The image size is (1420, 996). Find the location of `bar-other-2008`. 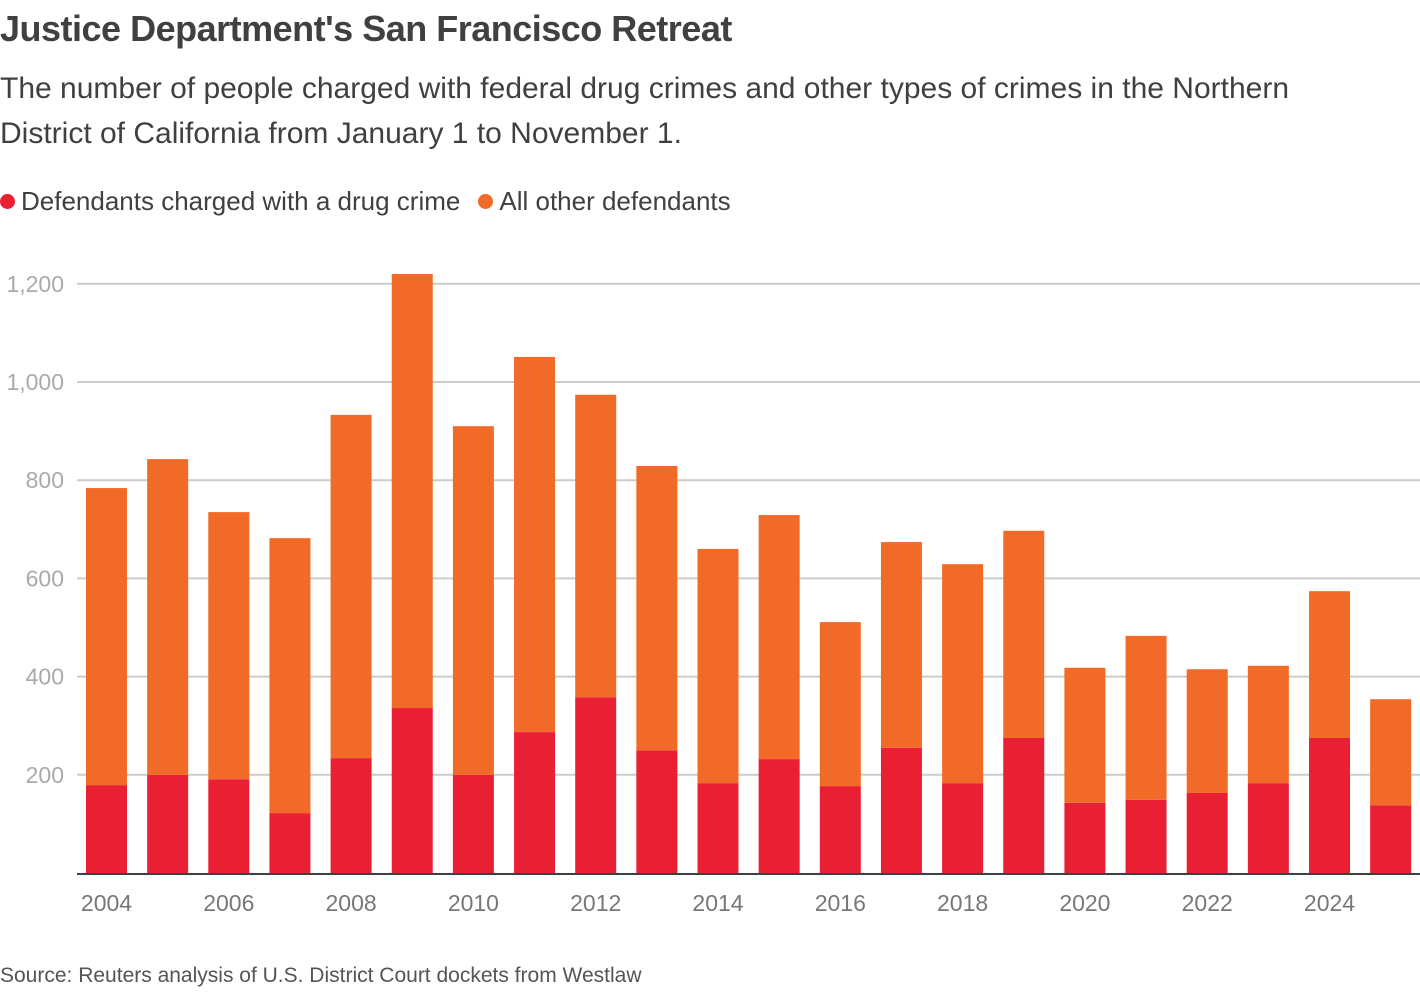

bar-other-2008 is located at coordinates (351, 586).